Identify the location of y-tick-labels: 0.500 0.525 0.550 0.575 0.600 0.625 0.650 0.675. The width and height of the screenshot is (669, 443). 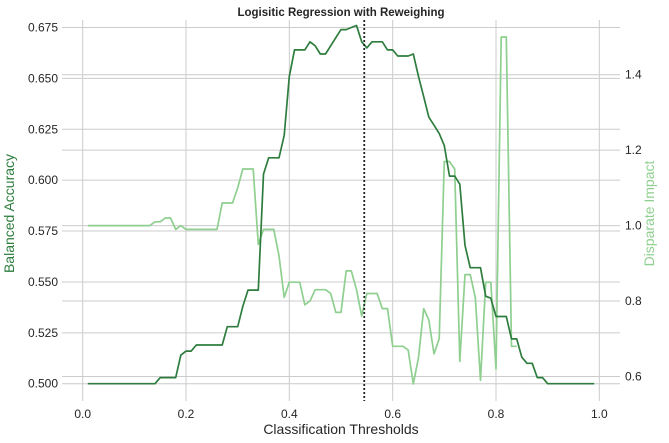
(43, 206).